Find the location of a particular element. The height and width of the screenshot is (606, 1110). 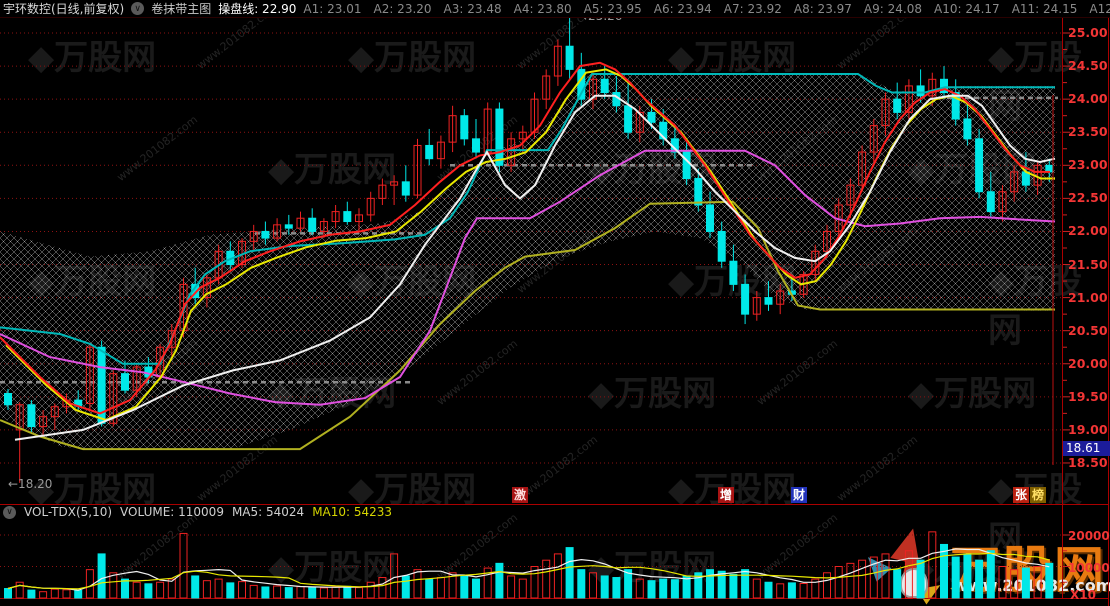

chevron-down-icon: ∨ is located at coordinates (138, 8).